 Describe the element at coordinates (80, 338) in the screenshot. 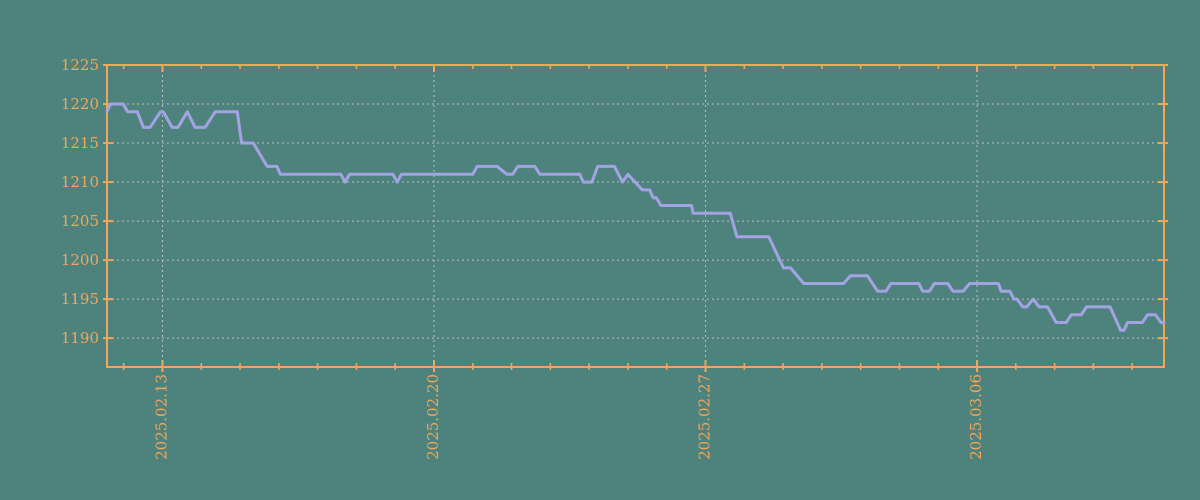

I see `y-axis-label: 1190` at that location.